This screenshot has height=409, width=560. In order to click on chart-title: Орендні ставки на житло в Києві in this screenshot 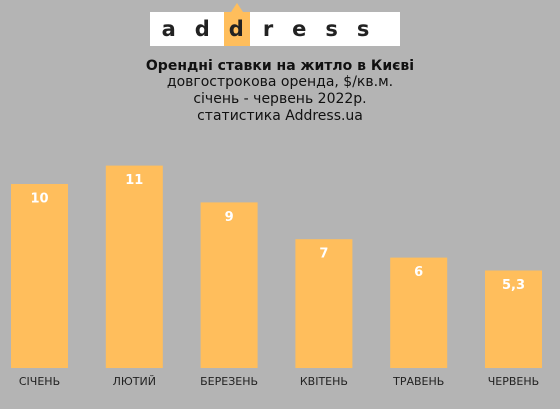, I will do `click(280, 66)`.